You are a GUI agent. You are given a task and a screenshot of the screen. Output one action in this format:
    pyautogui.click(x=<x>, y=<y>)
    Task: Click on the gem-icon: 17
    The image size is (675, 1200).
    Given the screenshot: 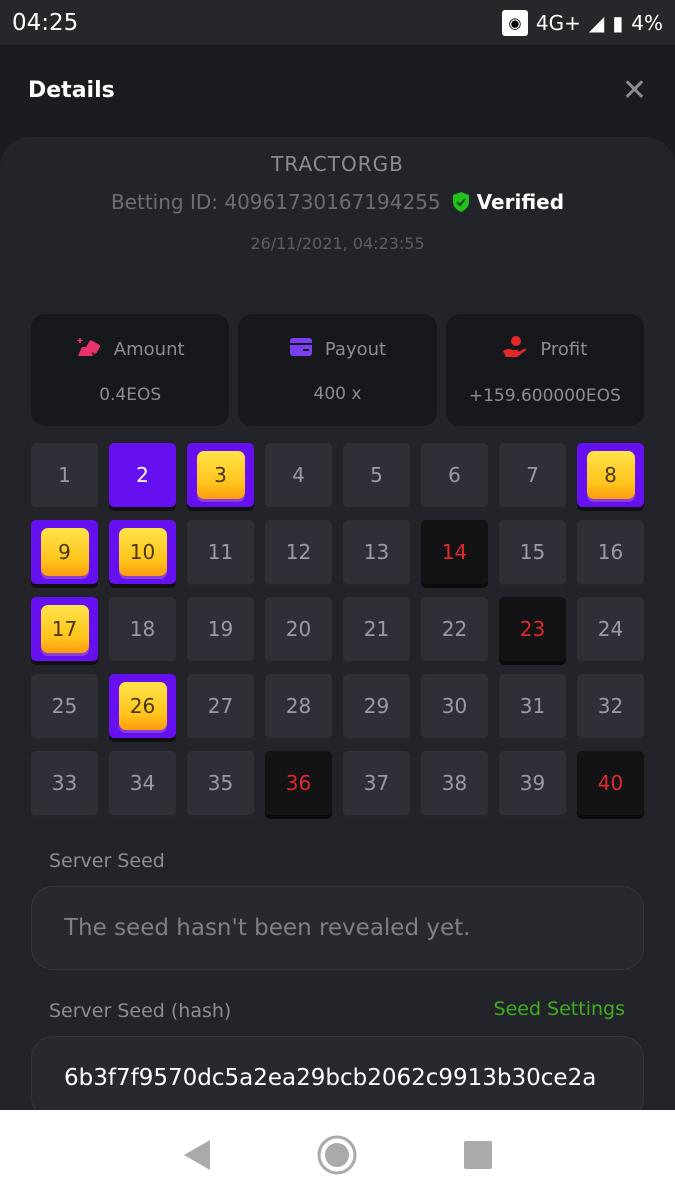 What is the action you would take?
    pyautogui.click(x=64, y=629)
    